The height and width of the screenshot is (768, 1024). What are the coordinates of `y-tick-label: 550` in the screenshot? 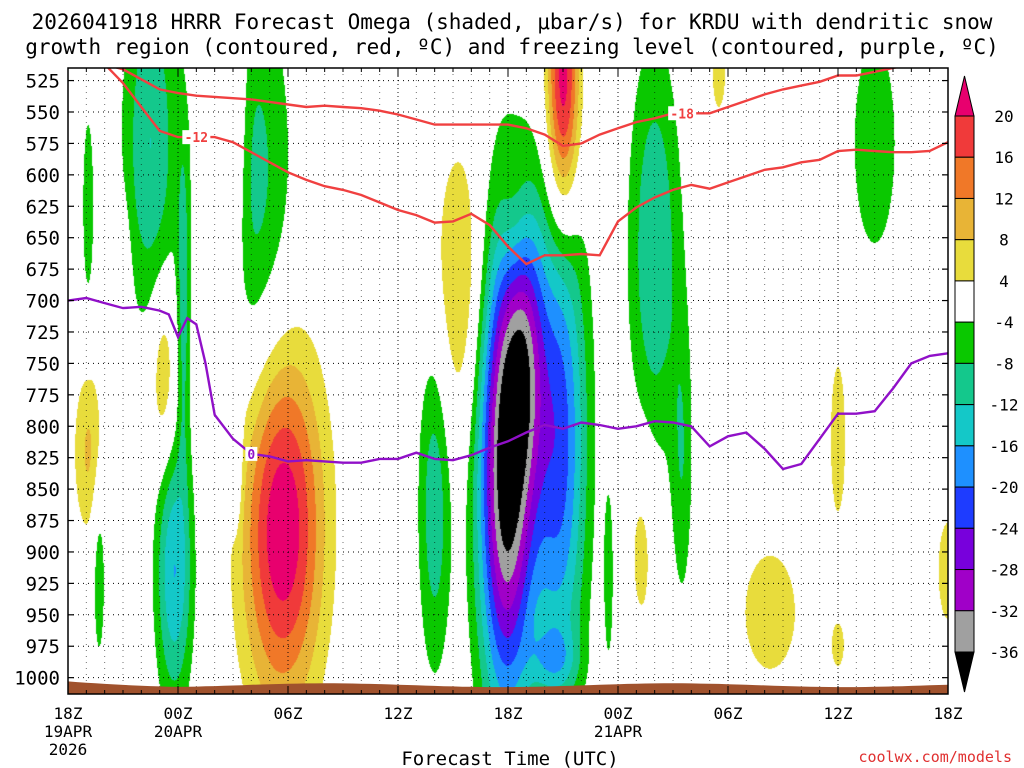 It's located at (43, 113).